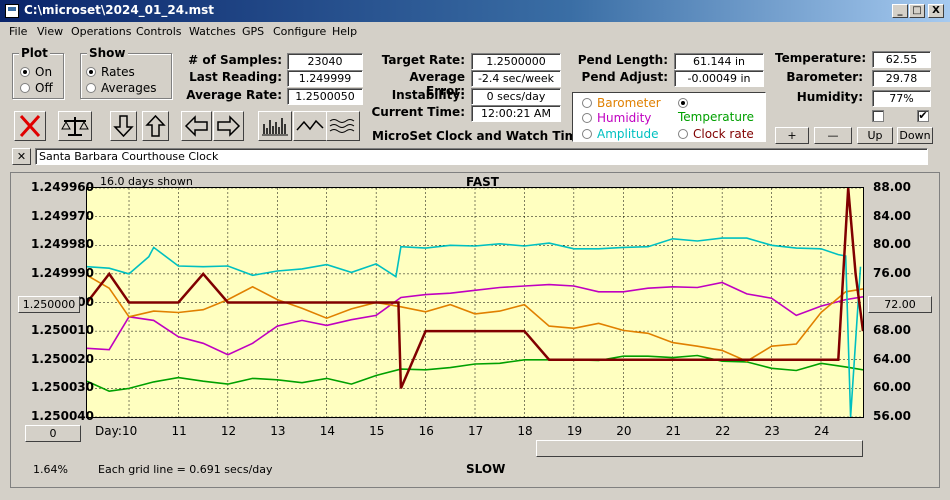  I want to click on pend-length-label: Pend Length:, so click(622, 60).